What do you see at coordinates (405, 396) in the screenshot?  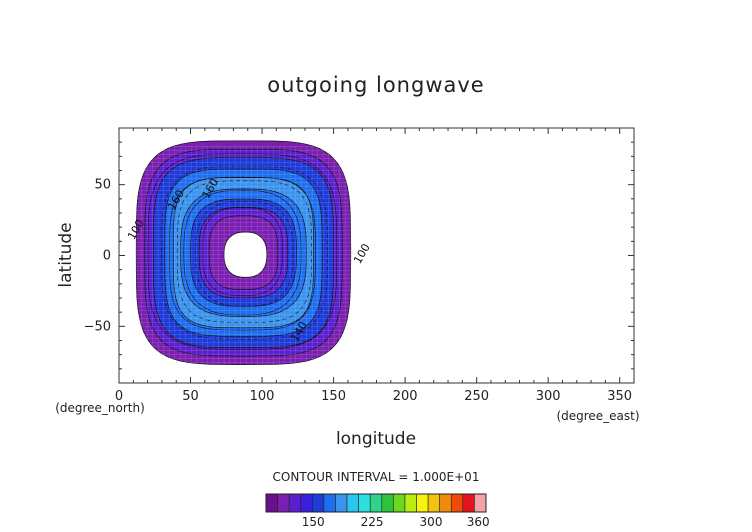 I see `x-tick-label: 200` at bounding box center [405, 396].